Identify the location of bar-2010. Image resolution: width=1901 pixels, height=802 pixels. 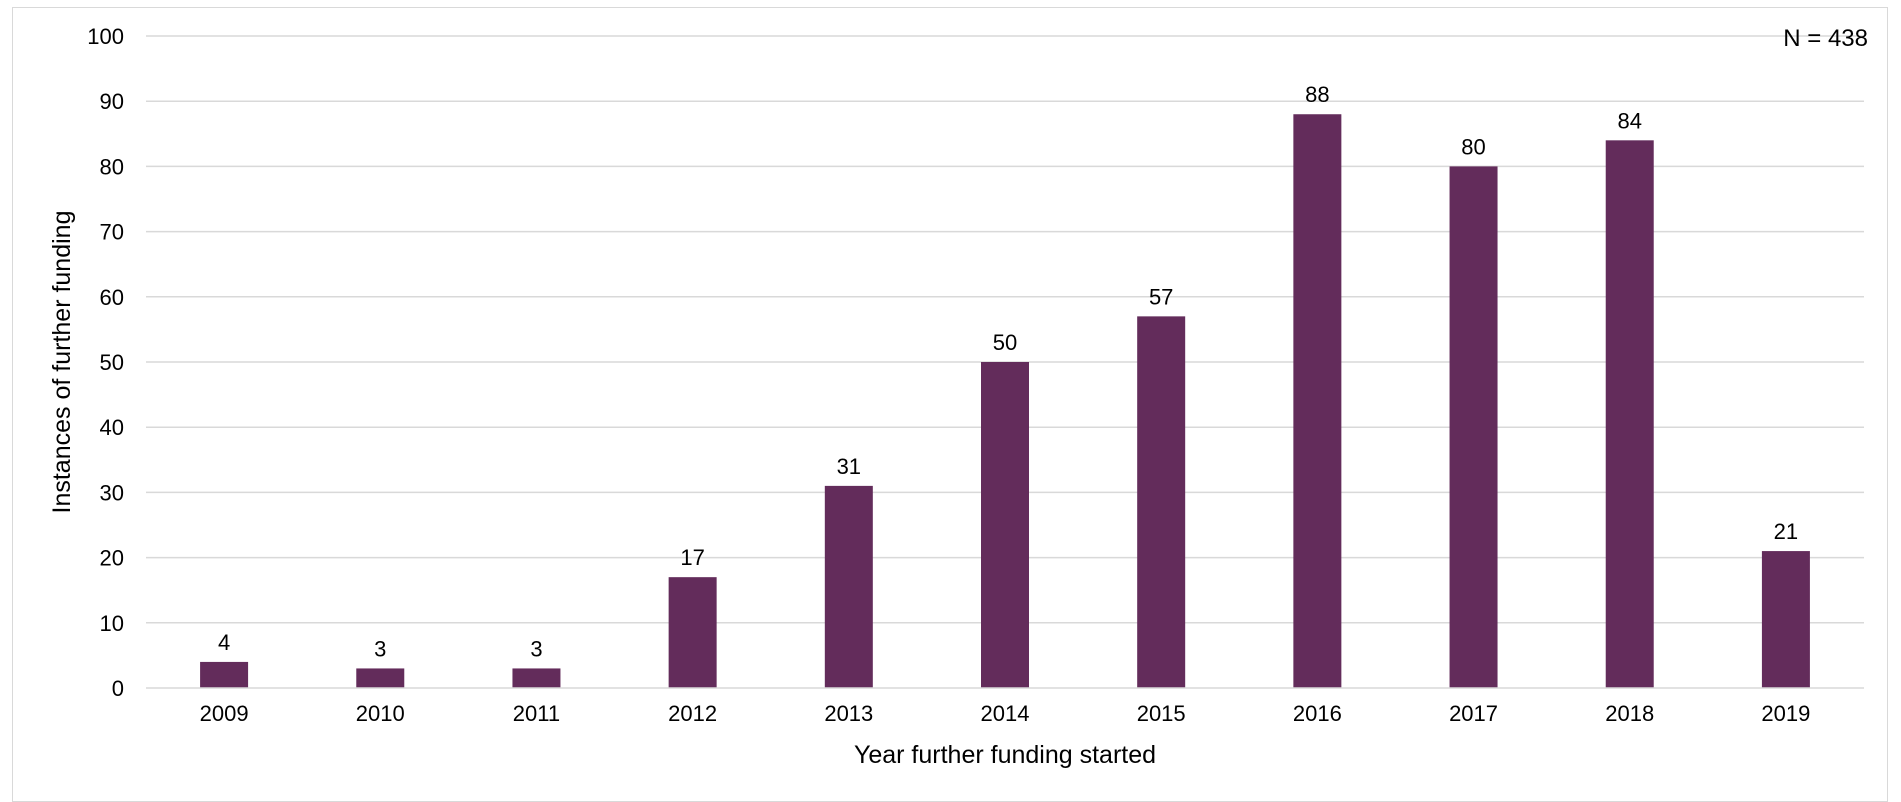
(380, 678).